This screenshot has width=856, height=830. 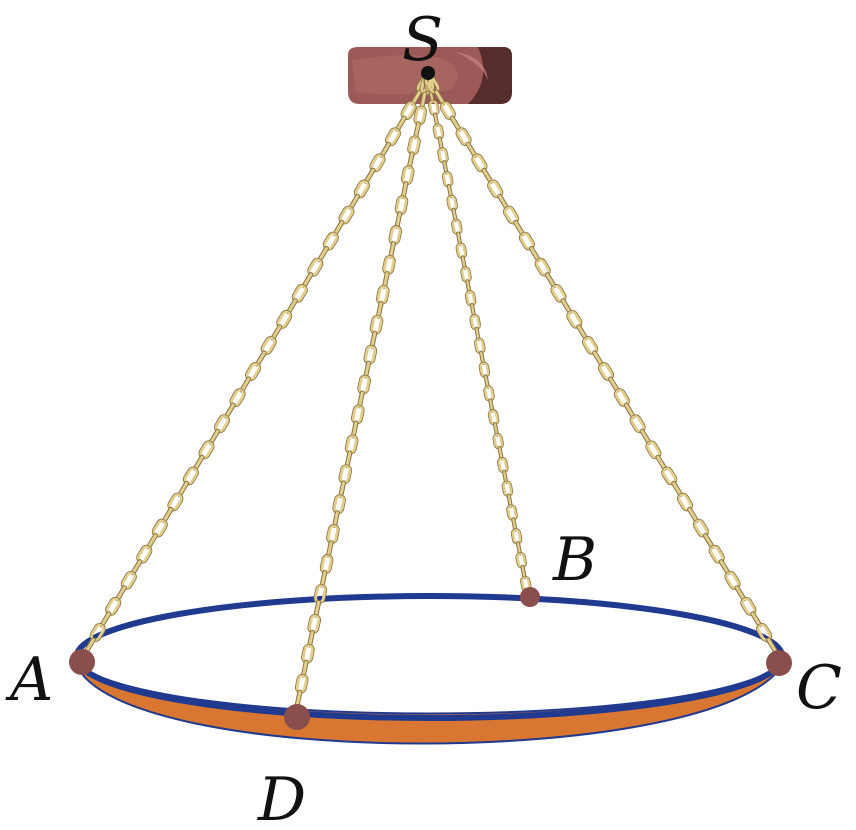 What do you see at coordinates (281, 797) in the screenshot?
I see `label-d: D` at bounding box center [281, 797].